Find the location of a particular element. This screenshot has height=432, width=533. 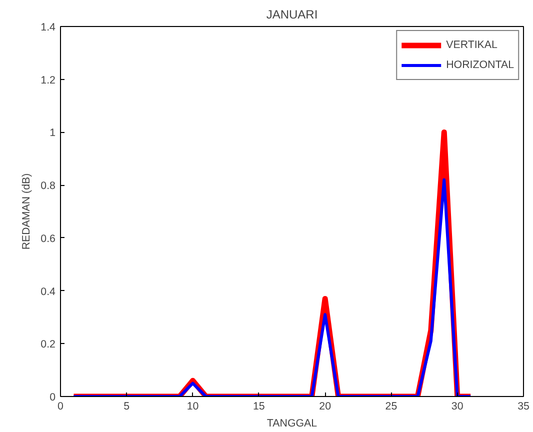

legend-label: VERTIKAL is located at coordinates (472, 45).